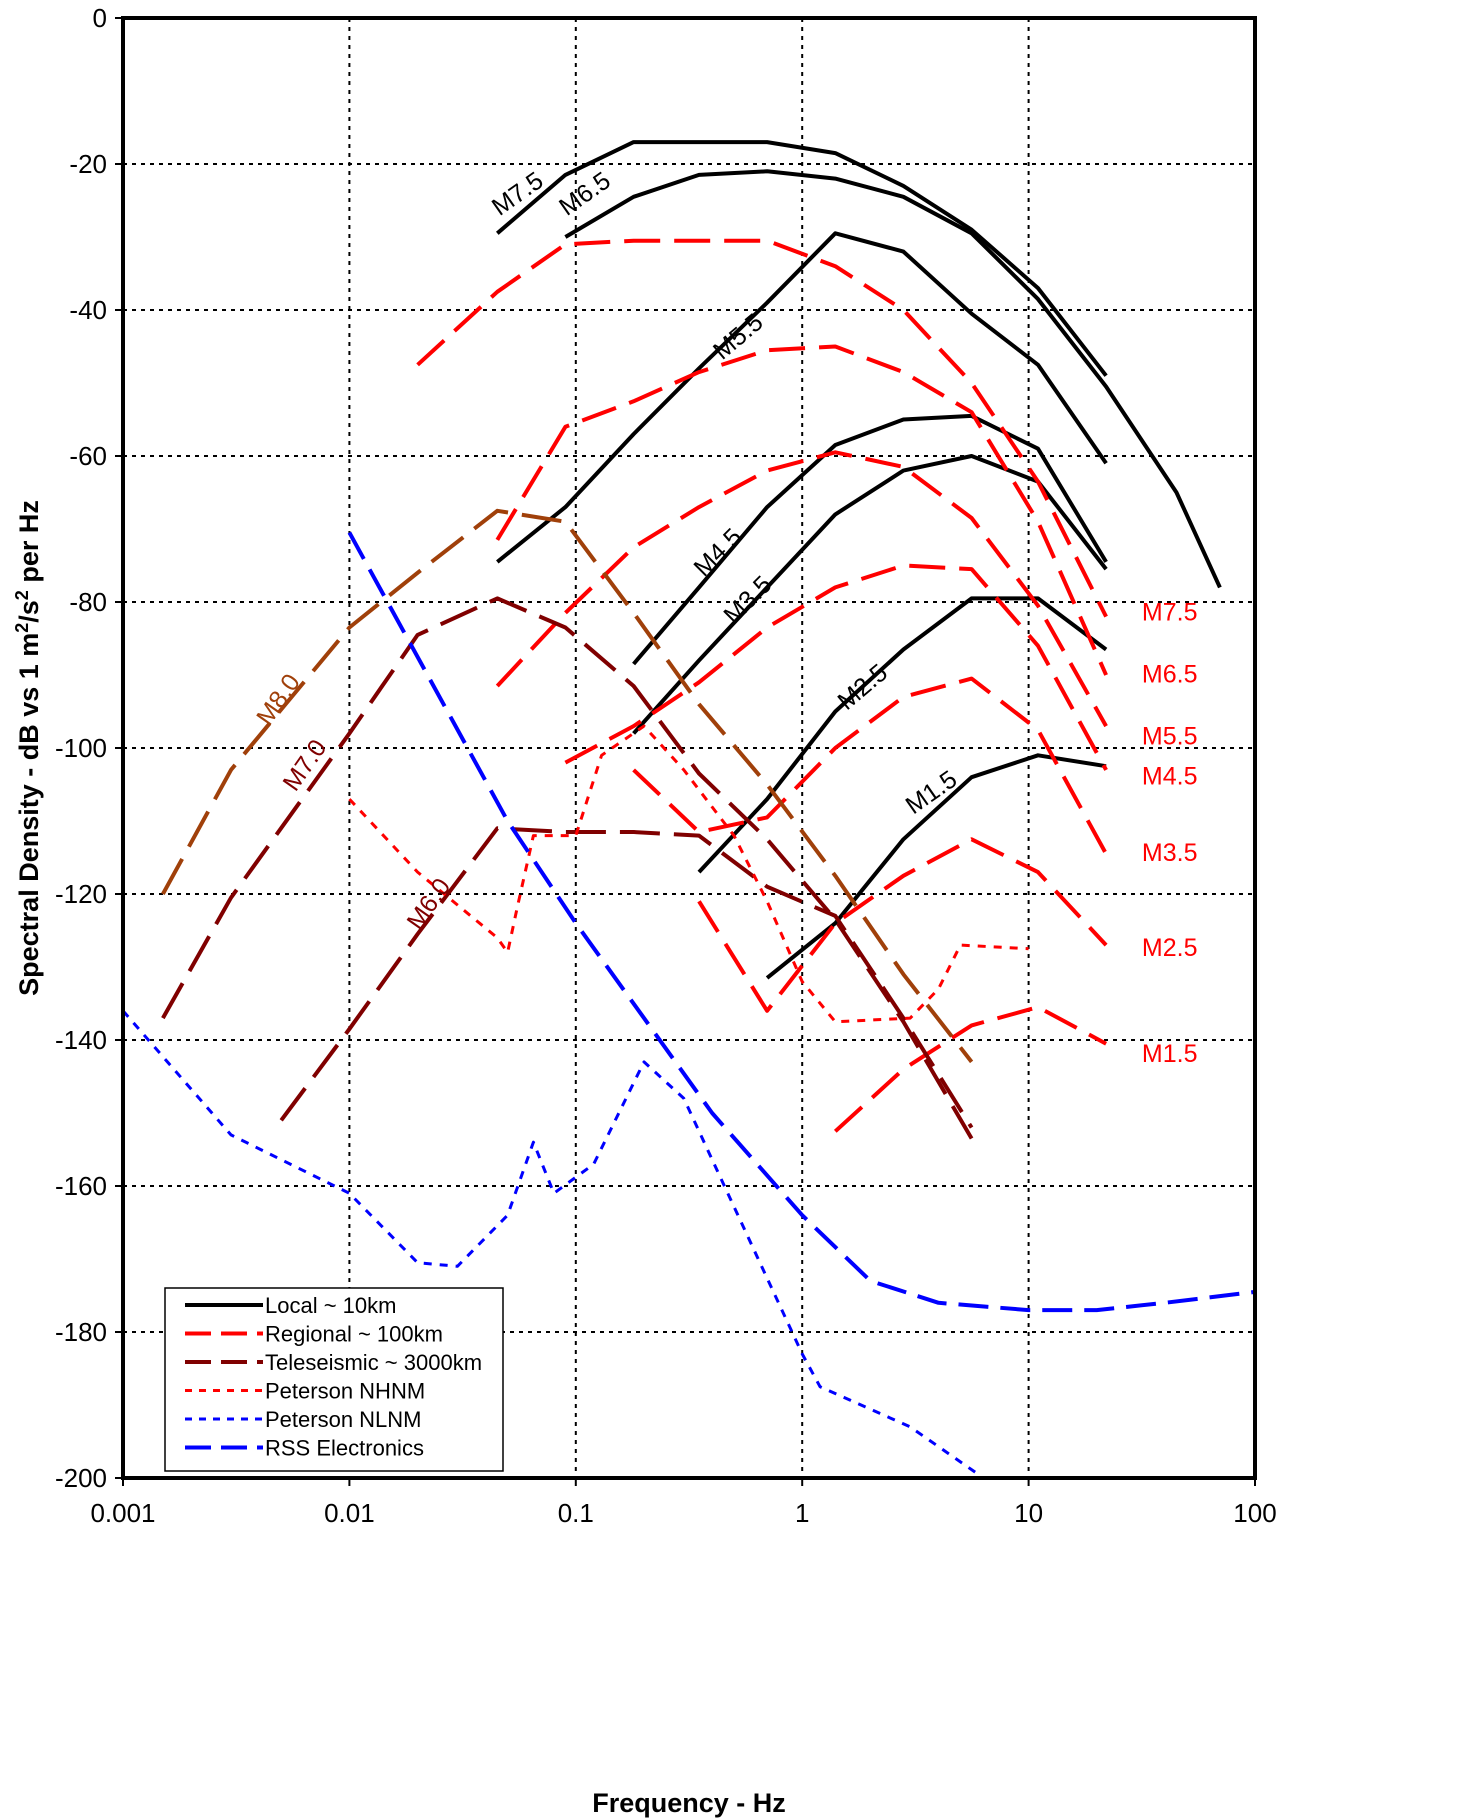  I want to click on legend-box, so click(334, 1379).